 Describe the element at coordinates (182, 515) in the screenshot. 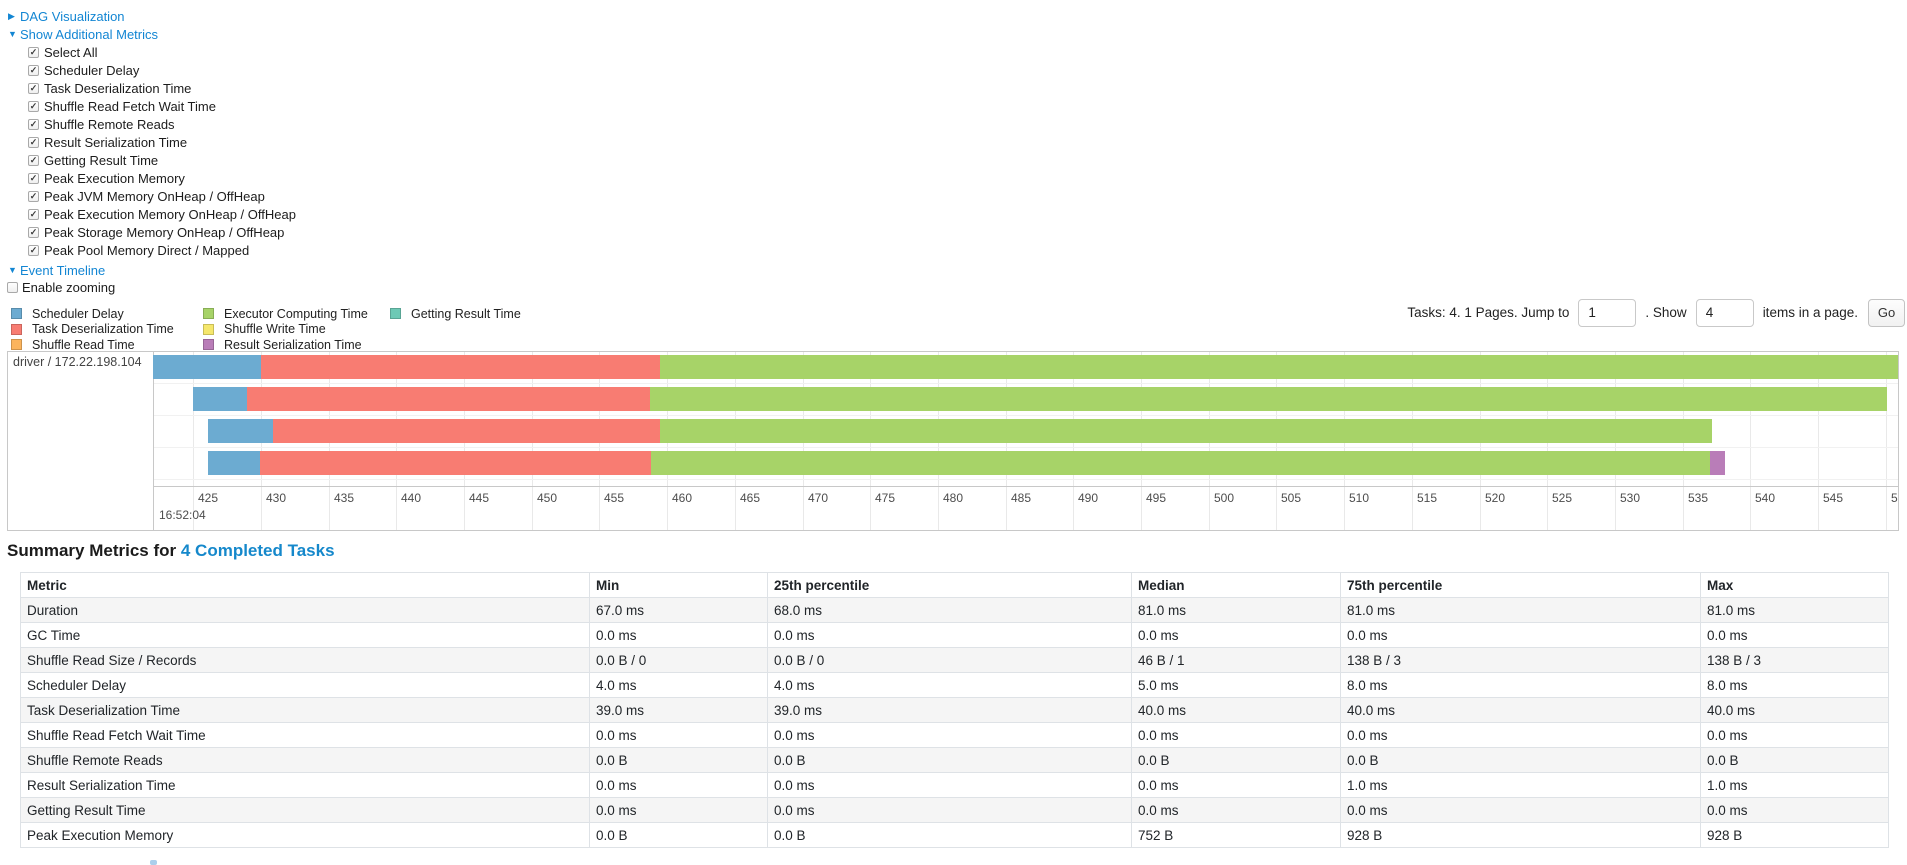

I see `timeline-major-label: 16:52:04` at that location.